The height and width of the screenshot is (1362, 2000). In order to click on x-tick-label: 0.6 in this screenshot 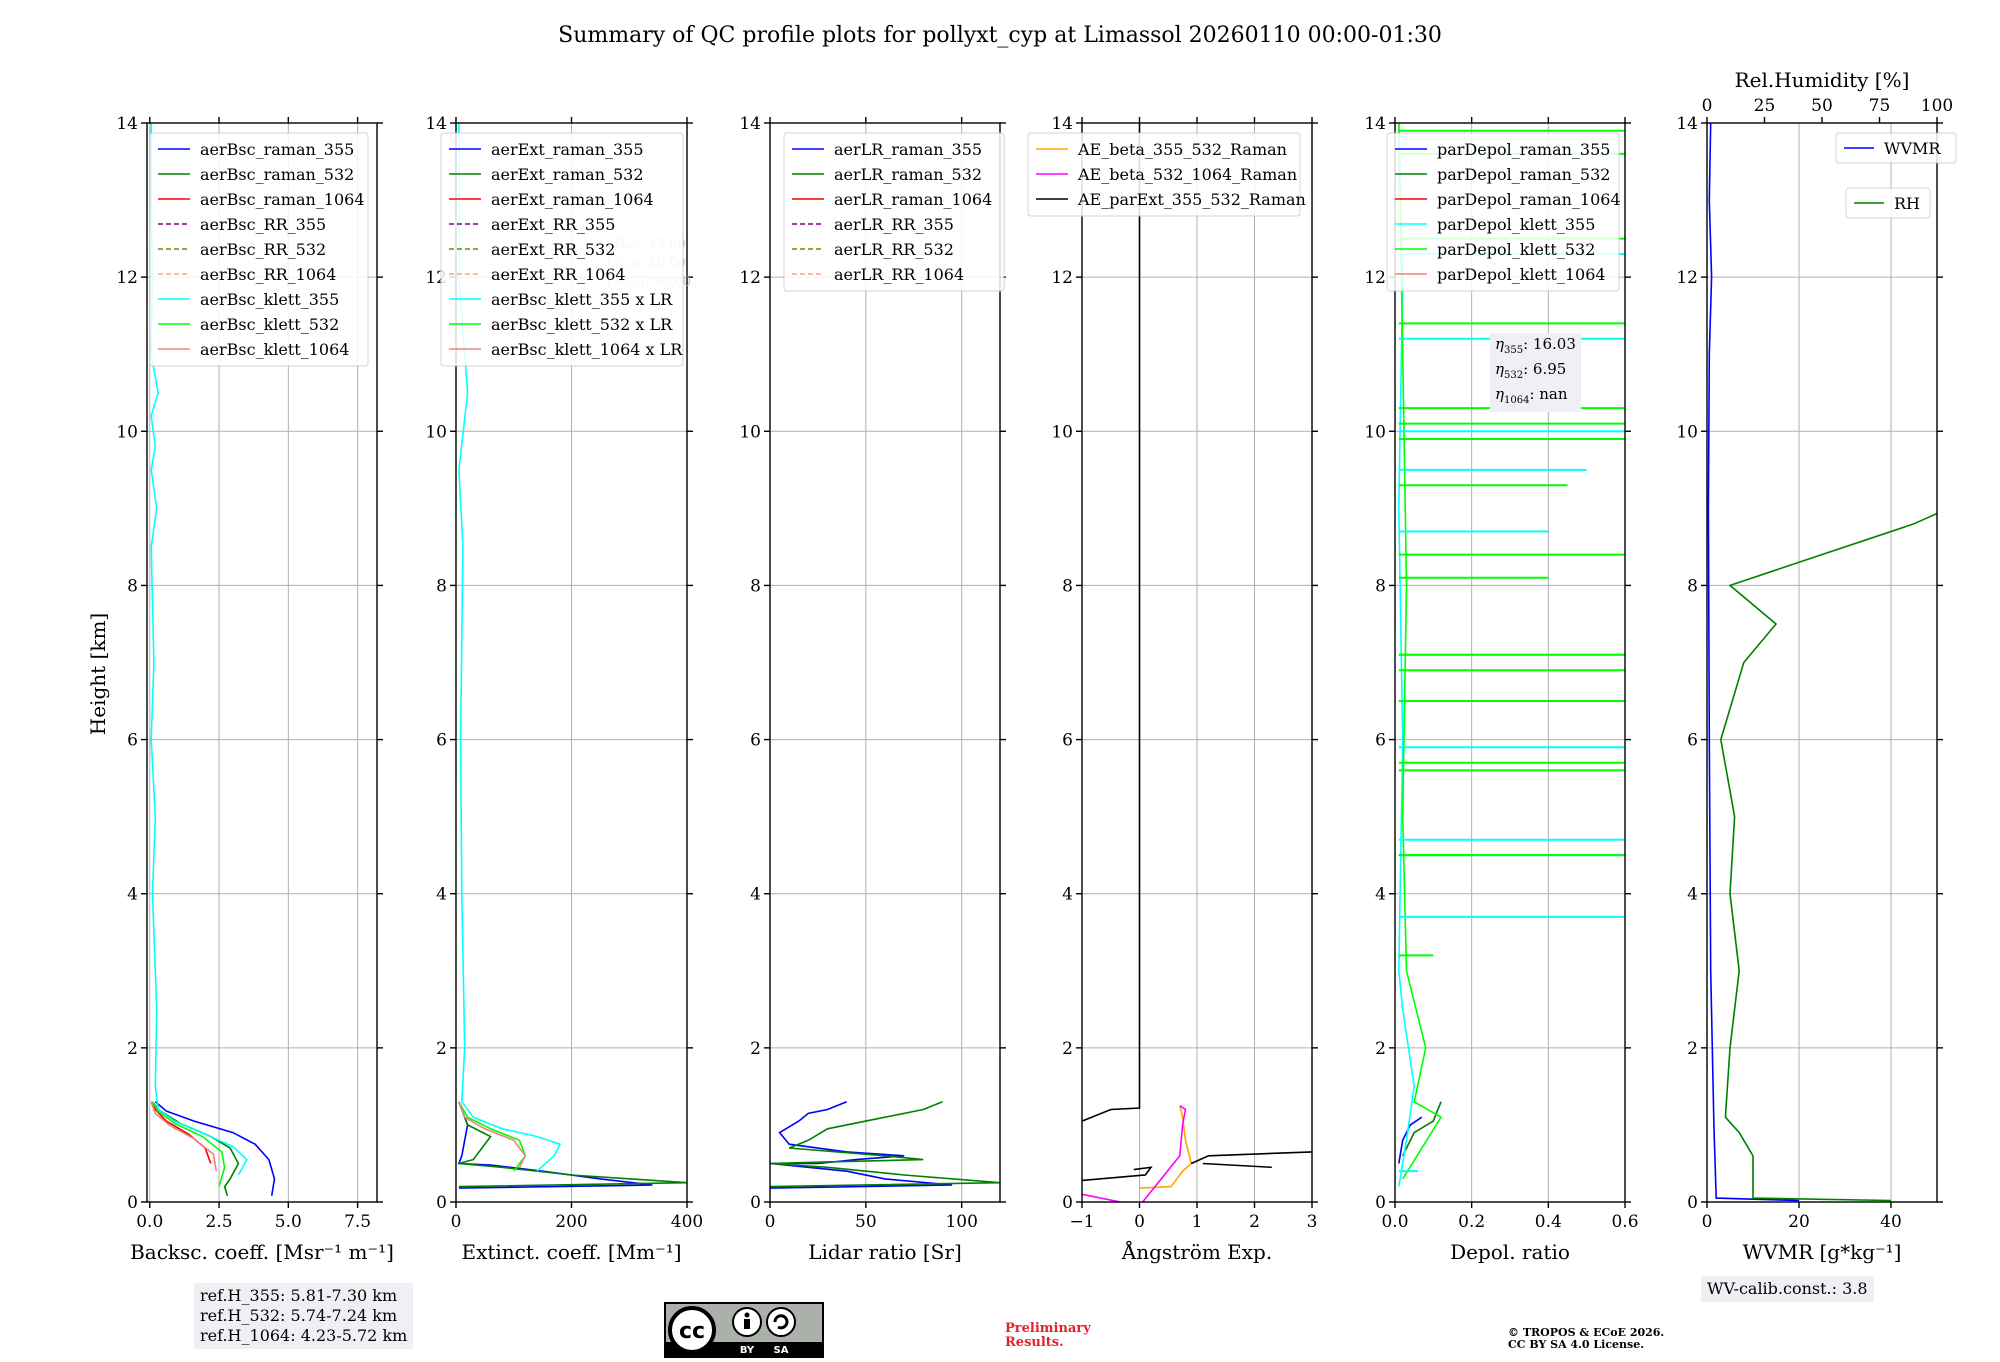, I will do `click(1624, 1222)`.